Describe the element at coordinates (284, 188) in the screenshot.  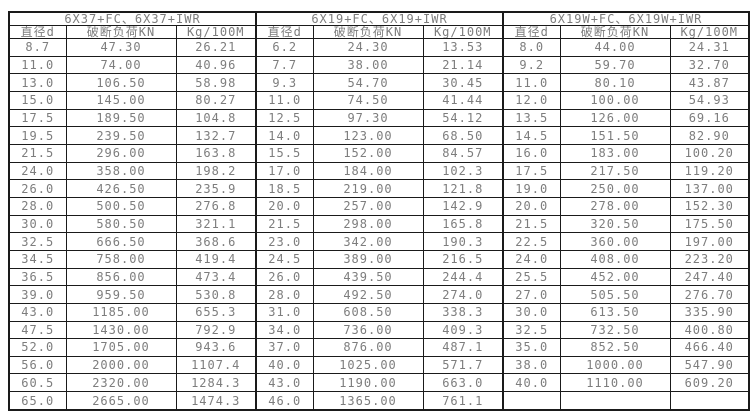
I see `cell-diameter: 18.5` at that location.